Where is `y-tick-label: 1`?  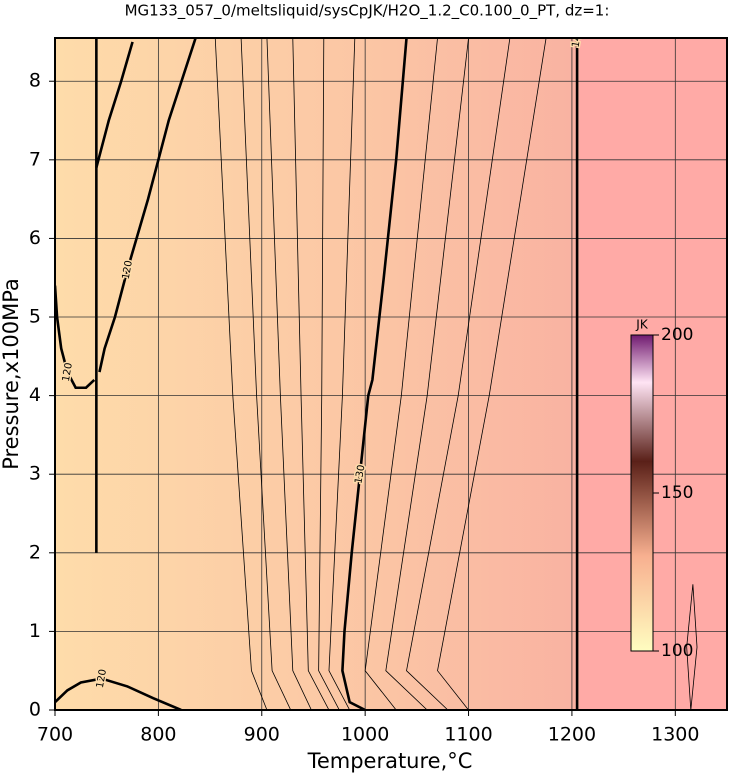 y-tick-label: 1 is located at coordinates (35, 631).